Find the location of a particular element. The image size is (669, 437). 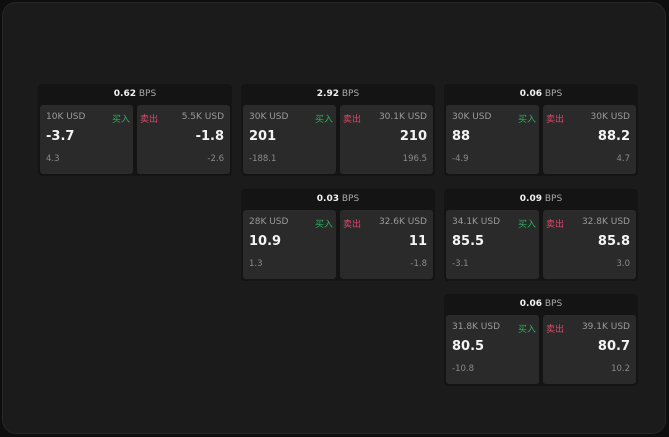

spread-header: 0.03 BPS is located at coordinates (338, 199).